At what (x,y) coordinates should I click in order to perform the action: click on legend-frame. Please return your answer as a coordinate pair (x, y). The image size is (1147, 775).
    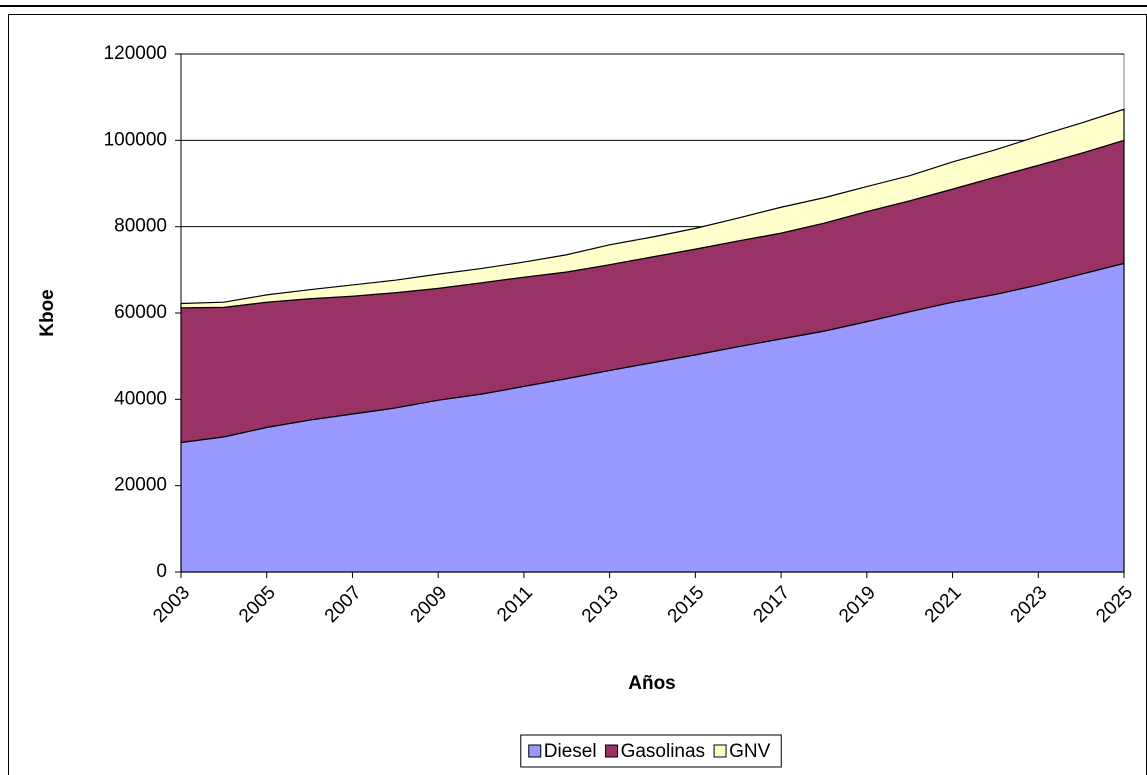
    Looking at the image, I should click on (651, 751).